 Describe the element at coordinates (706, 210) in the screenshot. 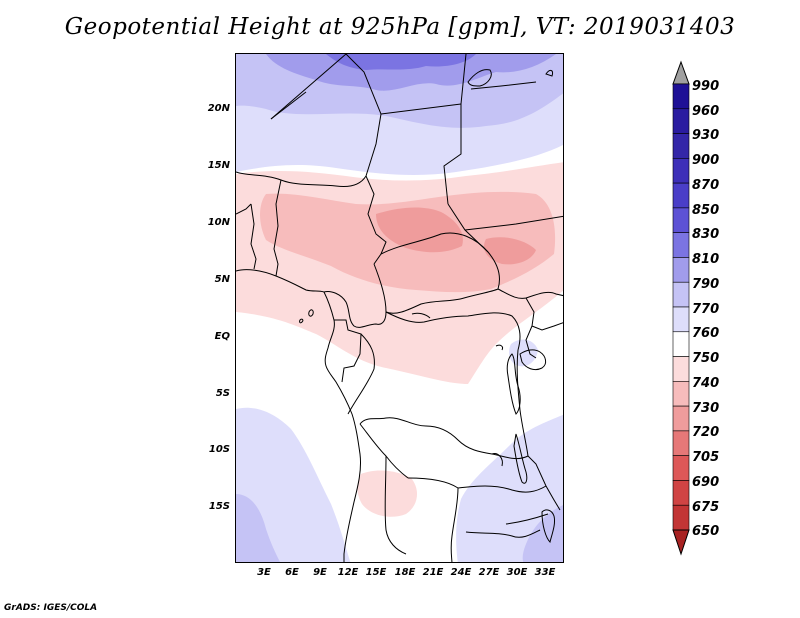

I see `cb-label-850: 850` at that location.